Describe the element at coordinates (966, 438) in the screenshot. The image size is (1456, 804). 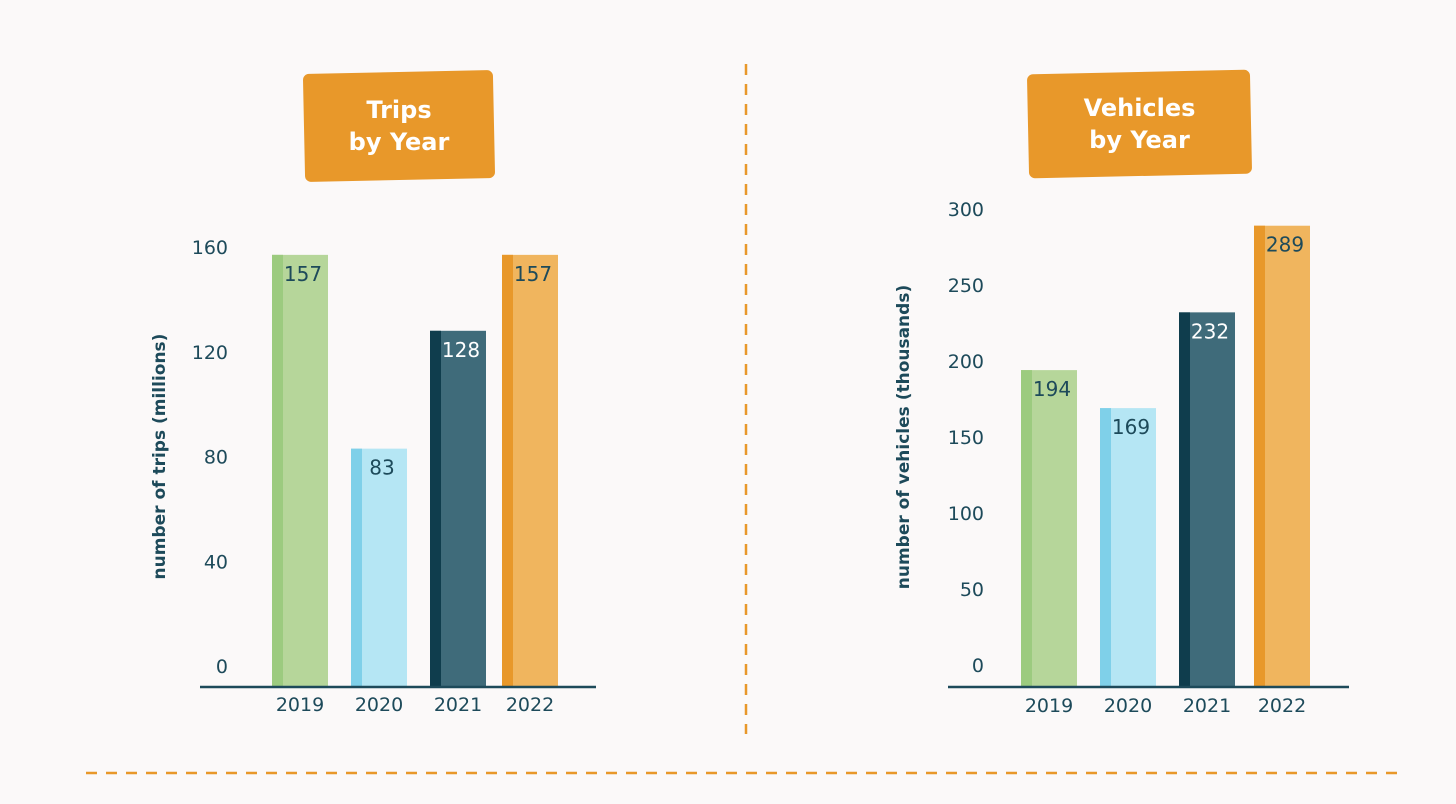
I see `y-tick-label: 150` at that location.